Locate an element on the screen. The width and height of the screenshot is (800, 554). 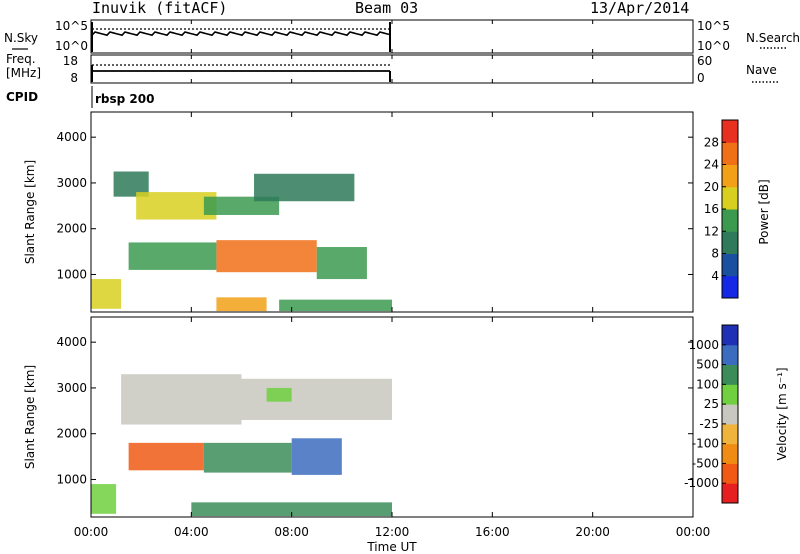
station-title: Inuvik (fitACF) is located at coordinates (159, 8).